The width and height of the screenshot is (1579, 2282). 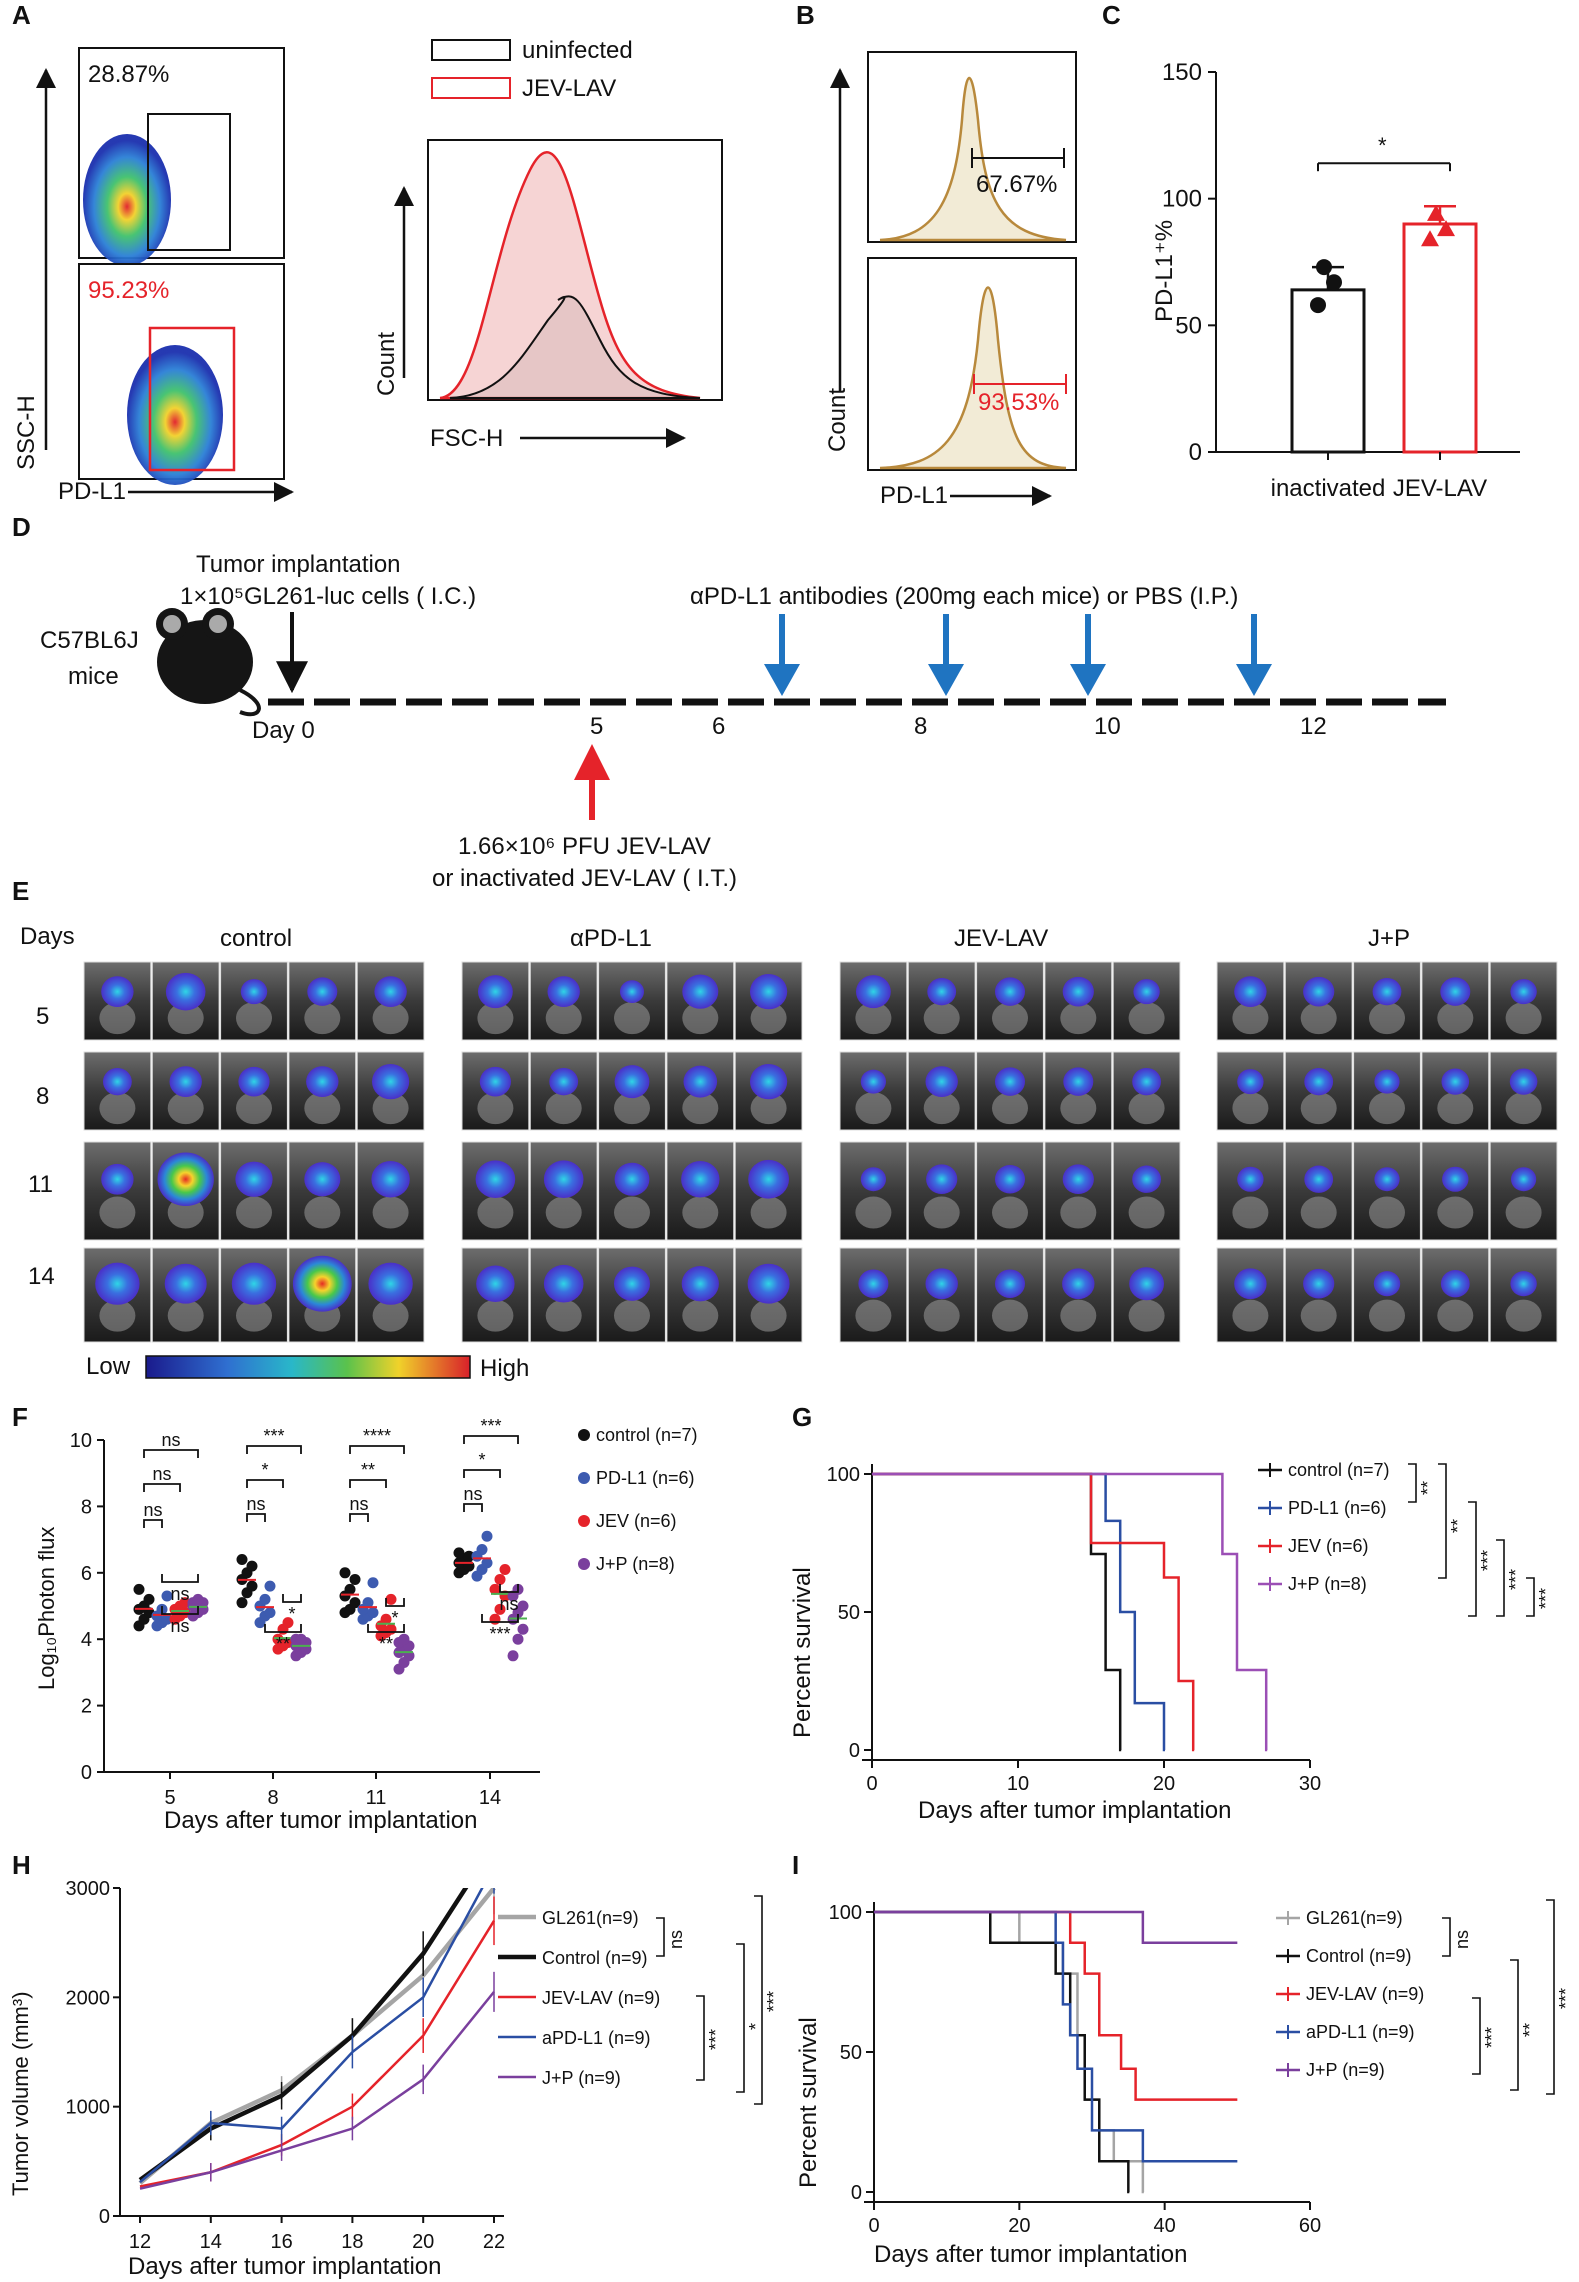 I want to click on day-row-14: 14, so click(x=41, y=1276).